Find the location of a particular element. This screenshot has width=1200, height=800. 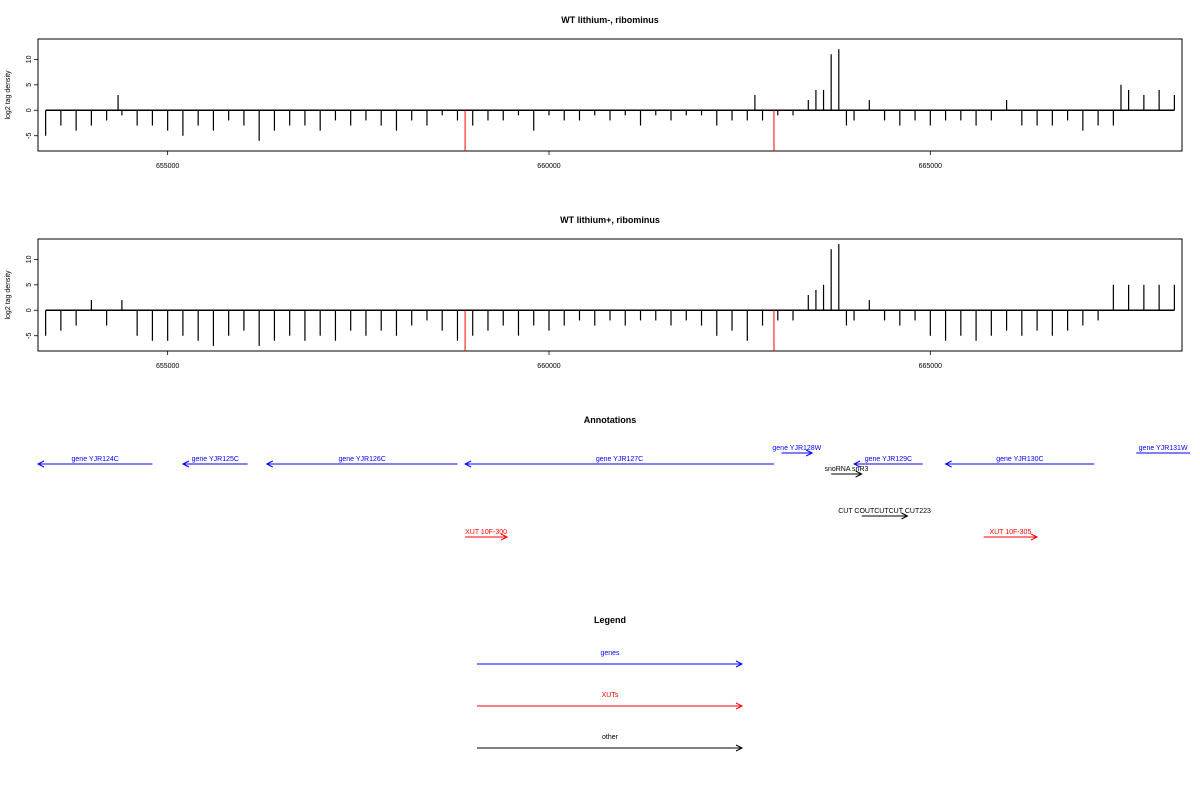

annotation-feature: snoRNA snR3 is located at coordinates (846, 472).